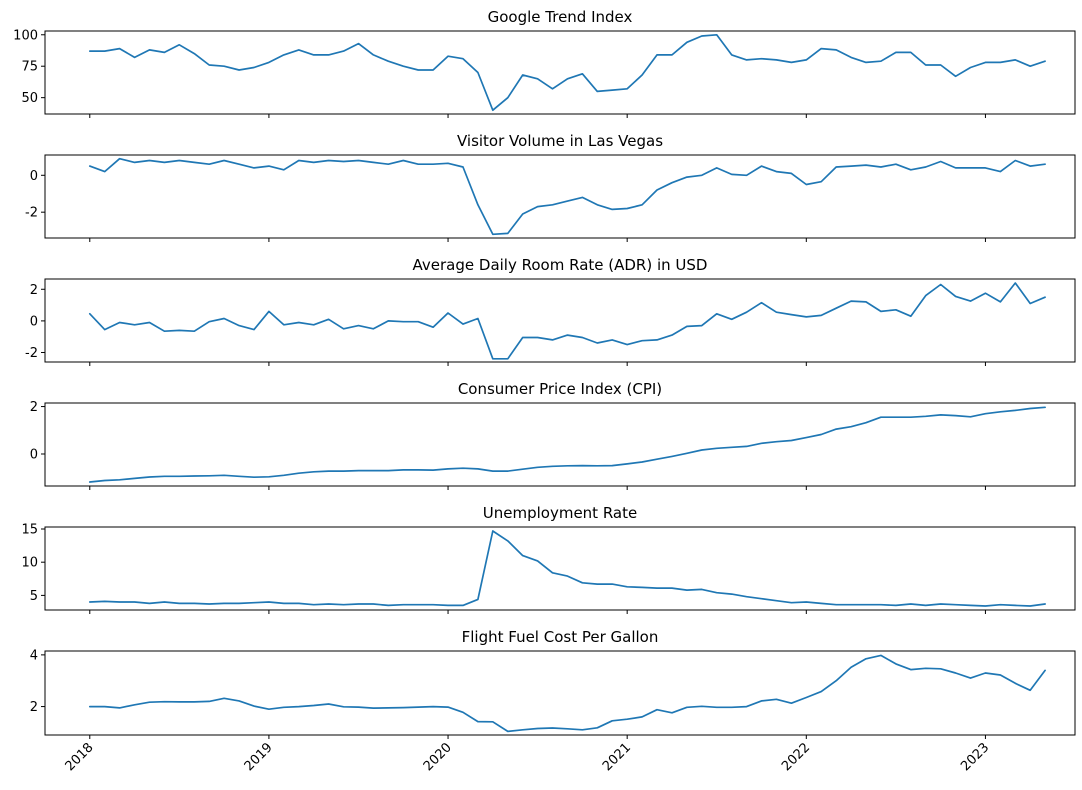 The image size is (1082, 790). What do you see at coordinates (29, 67) in the screenshot?
I see `y-tick-label: 75` at bounding box center [29, 67].